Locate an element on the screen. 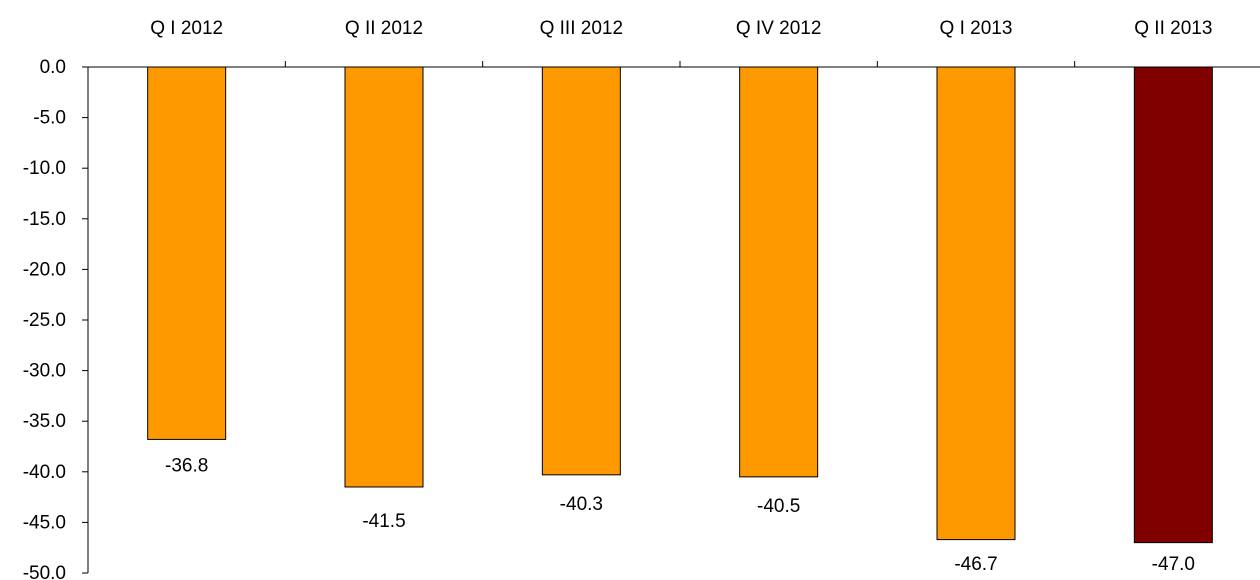 The height and width of the screenshot is (580, 1260). category-label: Q II 2013 is located at coordinates (1173, 28).